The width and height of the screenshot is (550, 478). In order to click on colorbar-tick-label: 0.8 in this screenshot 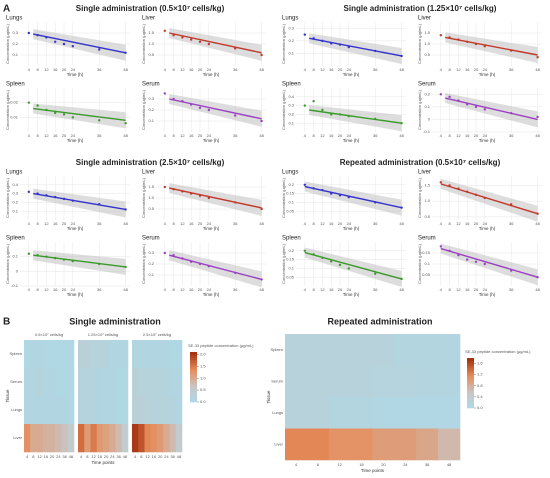, I will do `click(480, 385)`.